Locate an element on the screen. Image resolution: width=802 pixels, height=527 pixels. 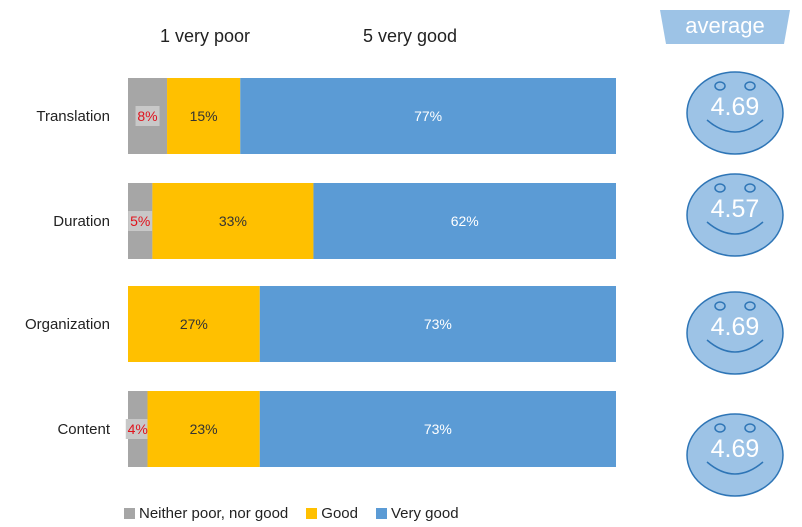
legend-item-neutral: Neither poor, nor good is located at coordinates (206, 513).